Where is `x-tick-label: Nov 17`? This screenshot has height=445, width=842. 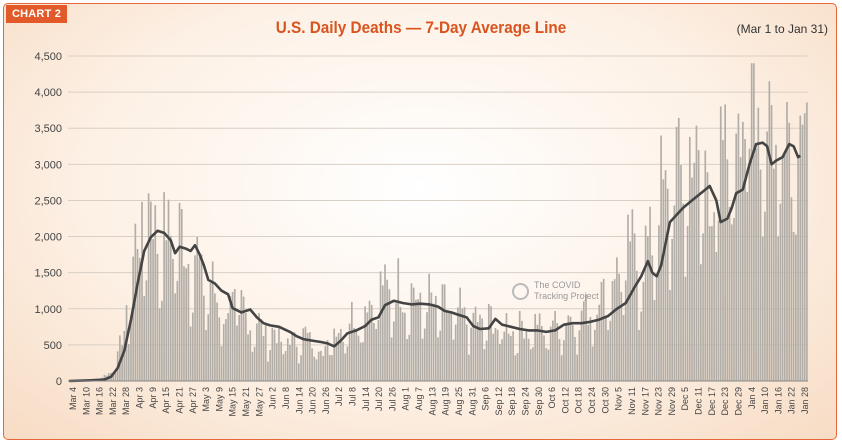 x-tick-label: Nov 17 is located at coordinates (645, 401).